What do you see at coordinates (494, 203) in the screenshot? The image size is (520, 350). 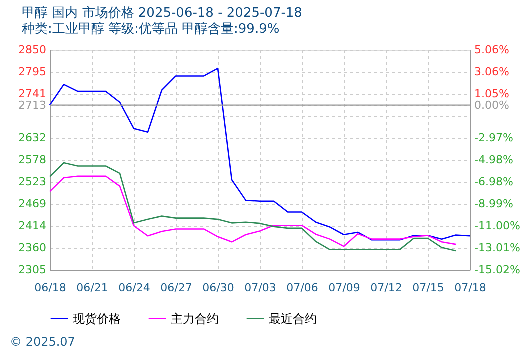 I see `y2-tick-label: -8.99%` at bounding box center [494, 203].